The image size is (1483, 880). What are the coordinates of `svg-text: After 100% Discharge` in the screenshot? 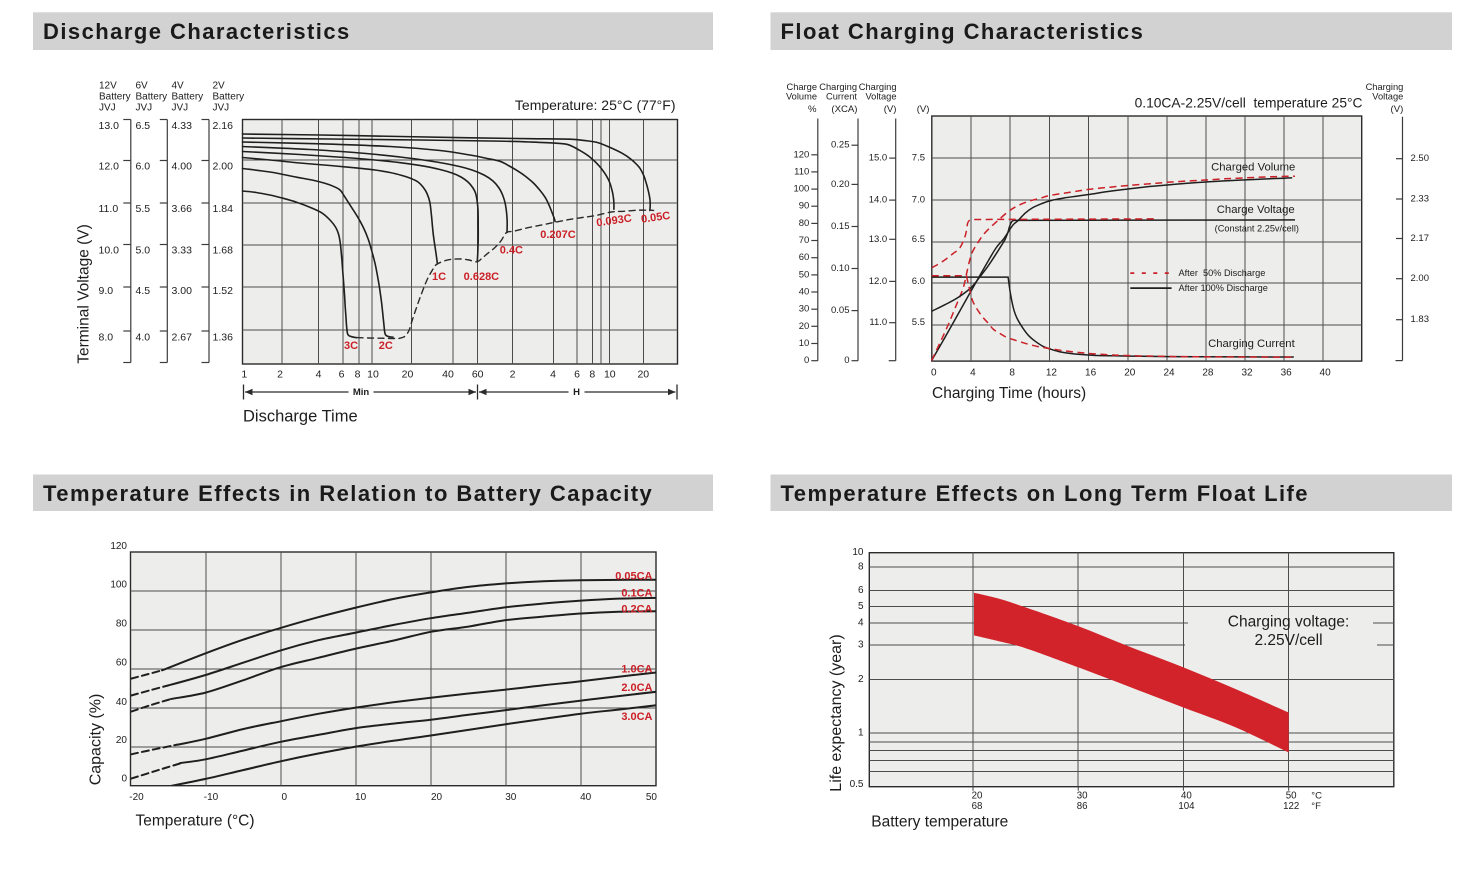 It's located at (1223, 288).